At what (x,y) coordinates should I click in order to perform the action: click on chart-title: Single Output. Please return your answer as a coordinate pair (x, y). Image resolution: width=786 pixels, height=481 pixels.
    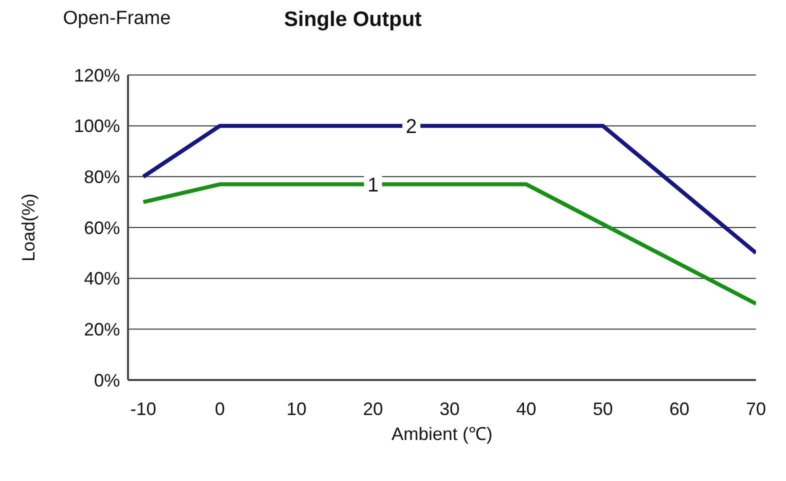
    Looking at the image, I should click on (353, 20).